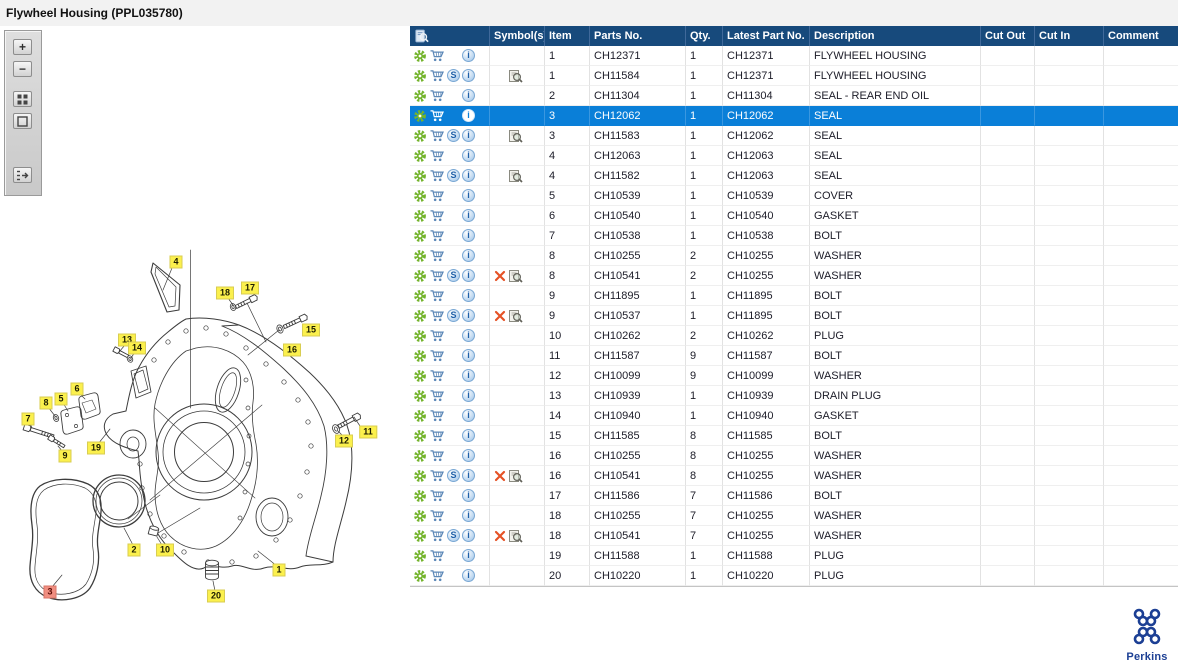  What do you see at coordinates (46, 403) in the screenshot?
I see `callout-8: 8` at bounding box center [46, 403].